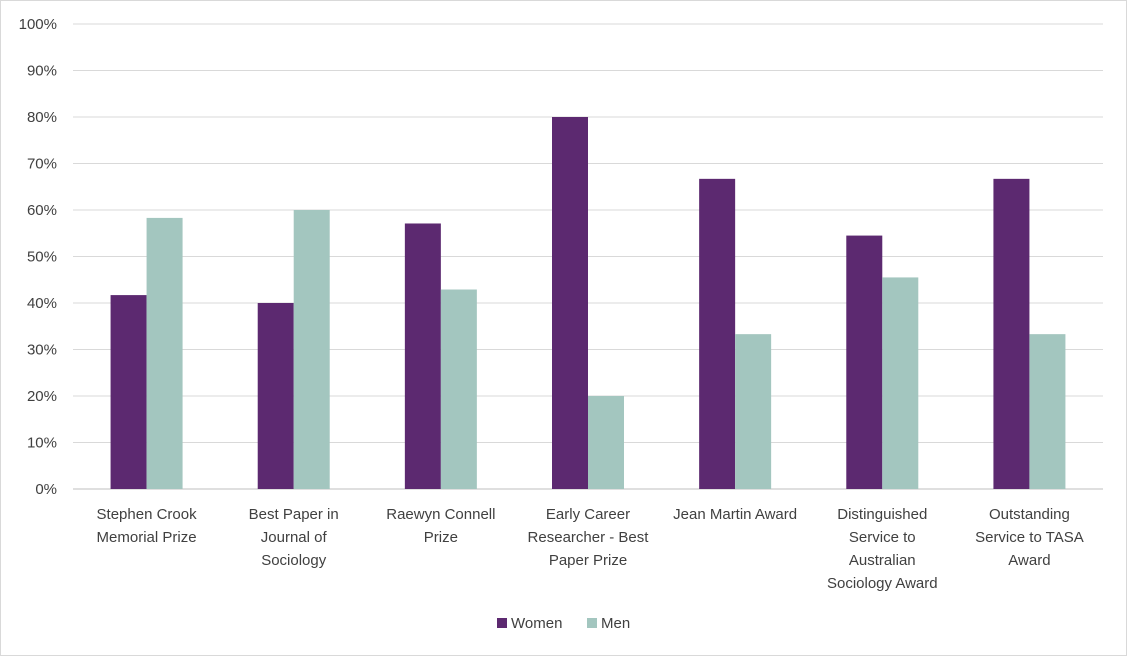 Image resolution: width=1127 pixels, height=656 pixels. Describe the element at coordinates (42, 303) in the screenshot. I see `y-tick-label: 40%` at that location.